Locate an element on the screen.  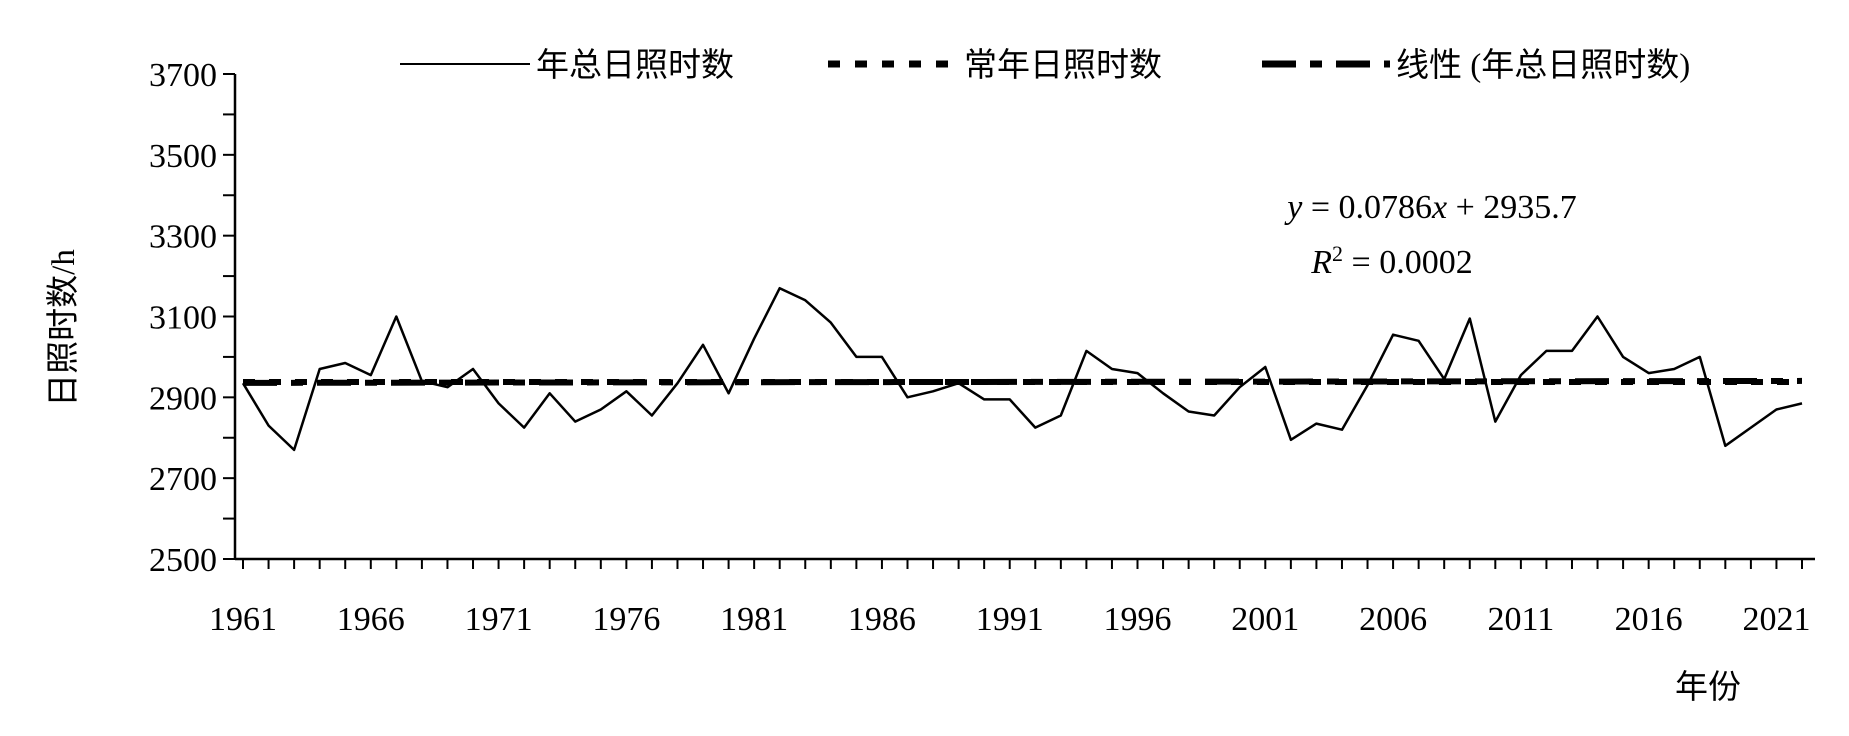
x-tick-label: 1971 is located at coordinates (499, 619).